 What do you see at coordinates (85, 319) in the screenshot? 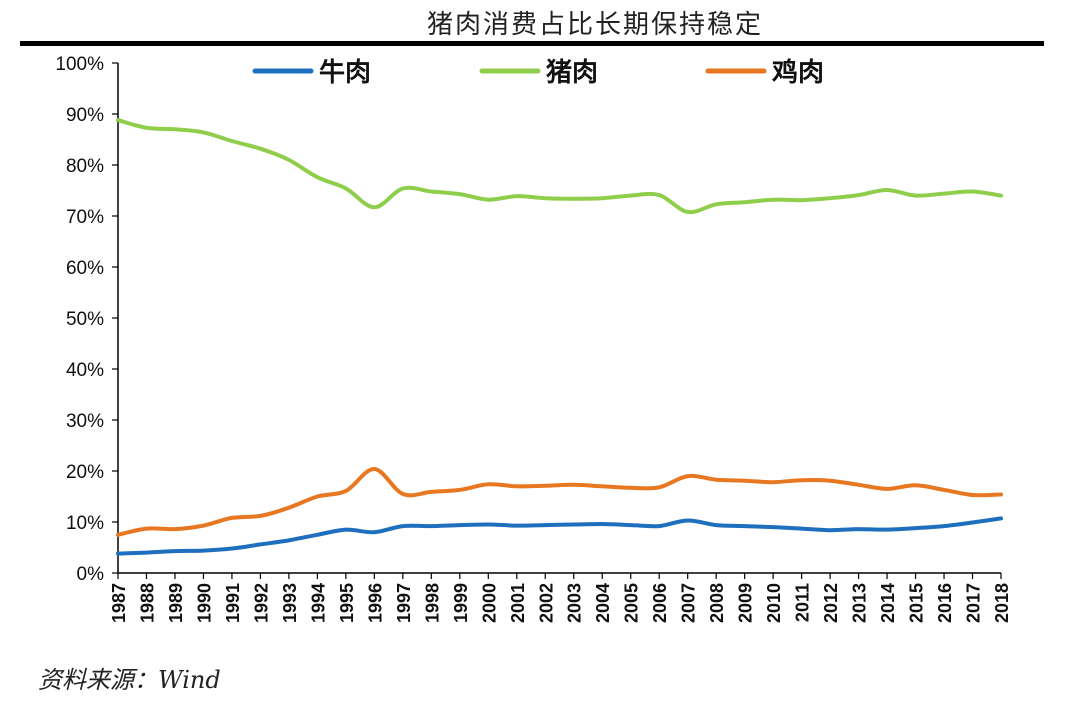
I see `y-tick-label: 50%` at bounding box center [85, 319].